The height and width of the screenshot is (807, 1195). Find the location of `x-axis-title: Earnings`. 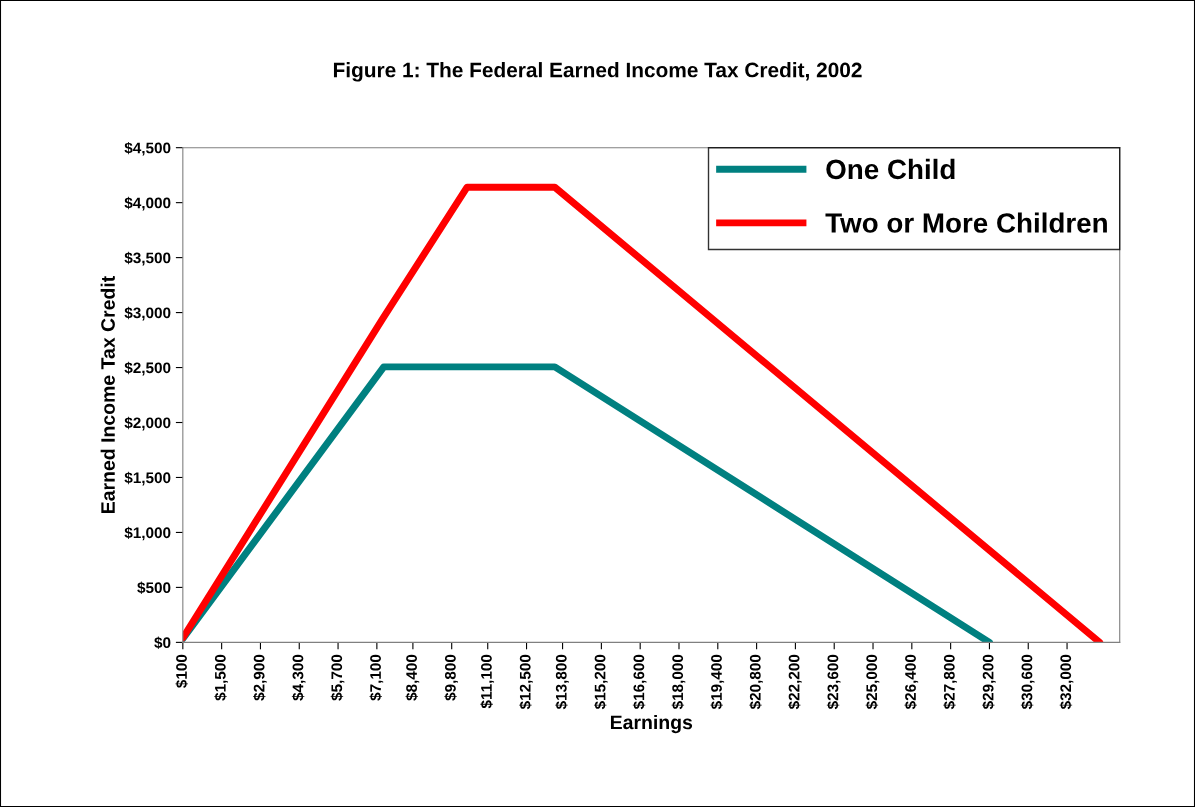

x-axis-title: Earnings is located at coordinates (651, 724).